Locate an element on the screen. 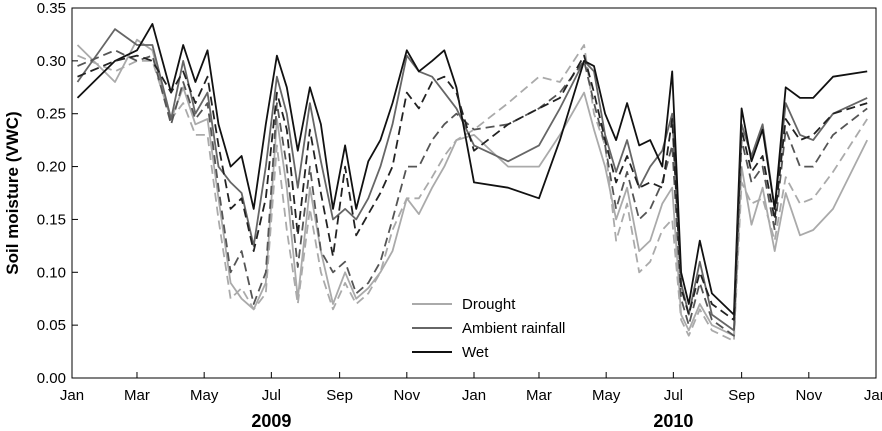  x-axis: Jan Mar May Jul Sep Nov Jan Mar May Jul Sep Nov Jan is located at coordinates (471, 388).